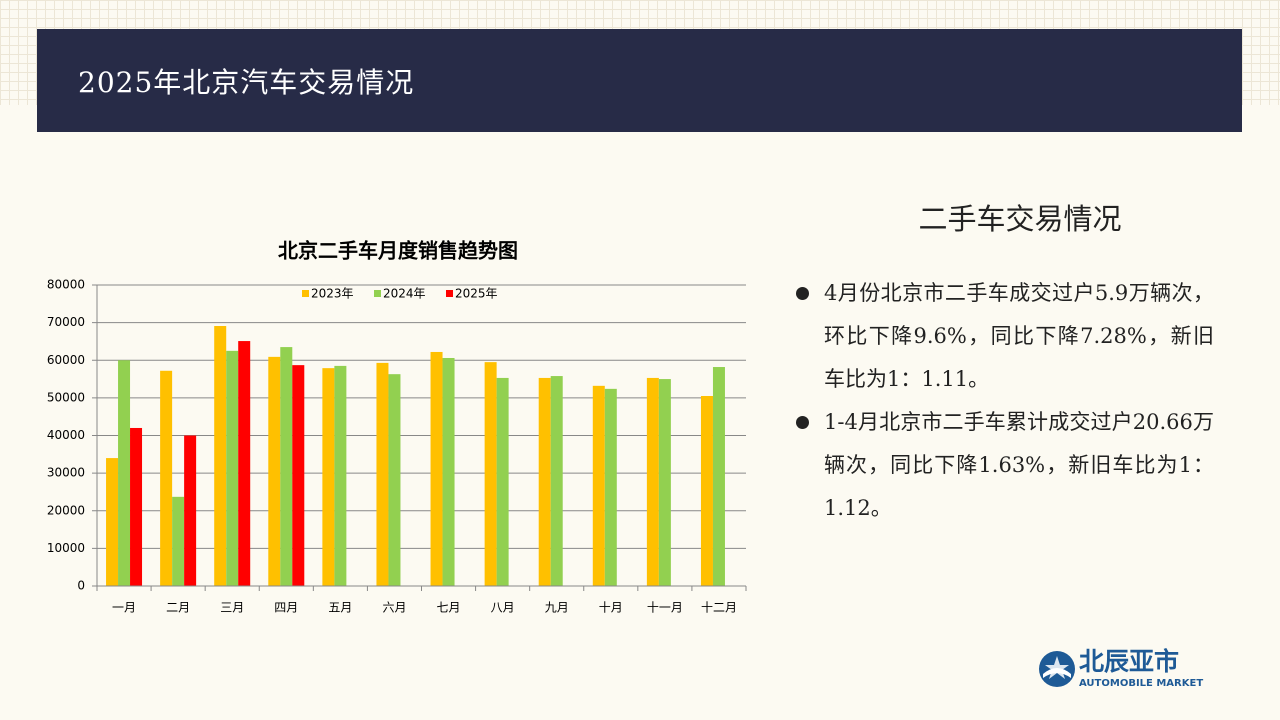  I want to click on y-tick-label: 80000, so click(66, 285).